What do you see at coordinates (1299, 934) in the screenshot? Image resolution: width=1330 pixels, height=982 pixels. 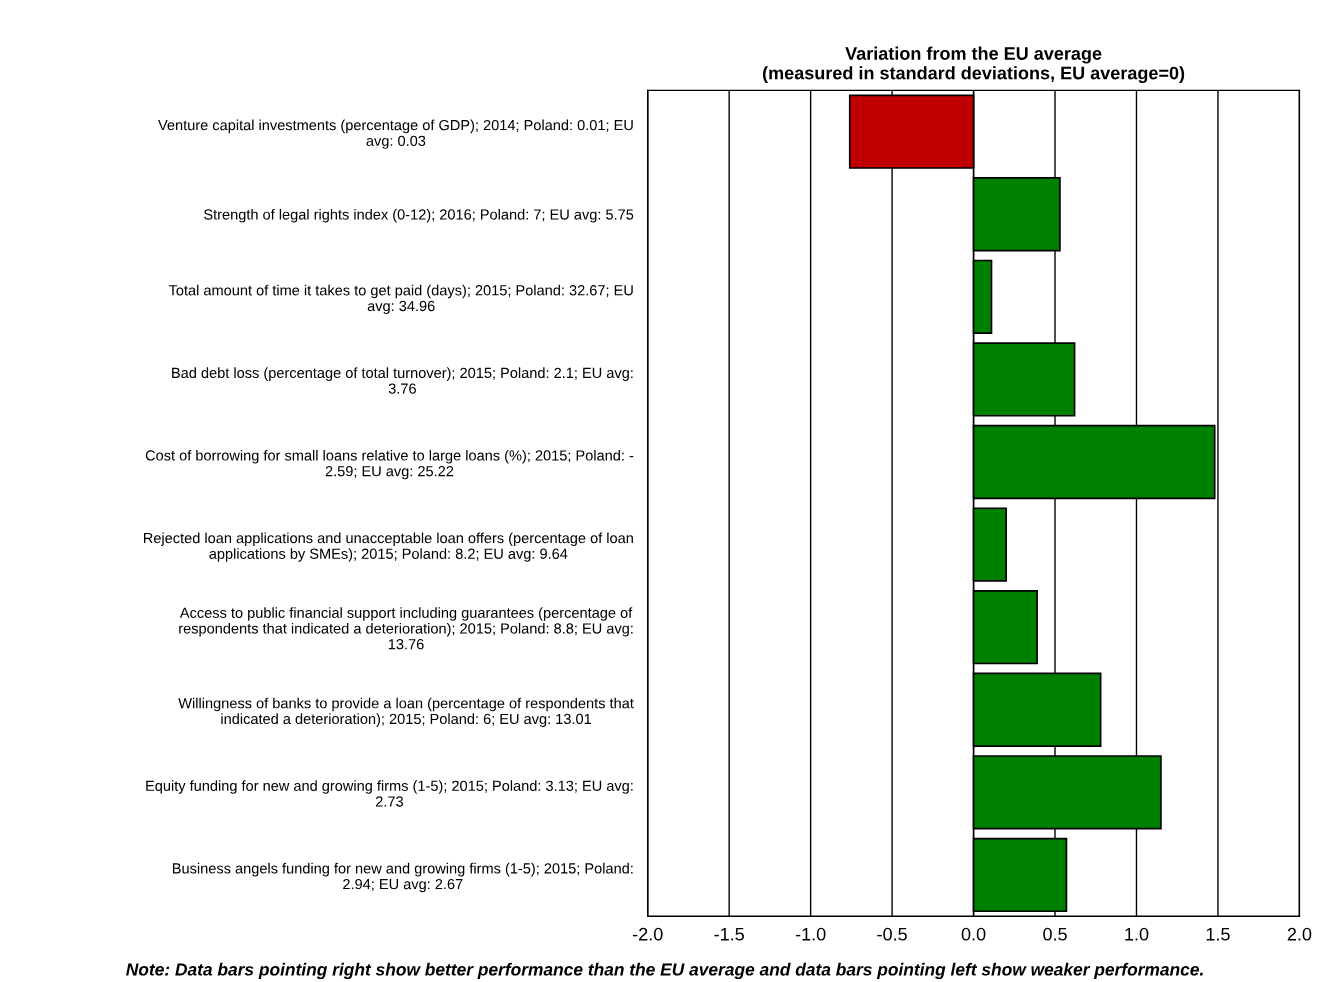 I see `x-tick-label: 2.0` at bounding box center [1299, 934].